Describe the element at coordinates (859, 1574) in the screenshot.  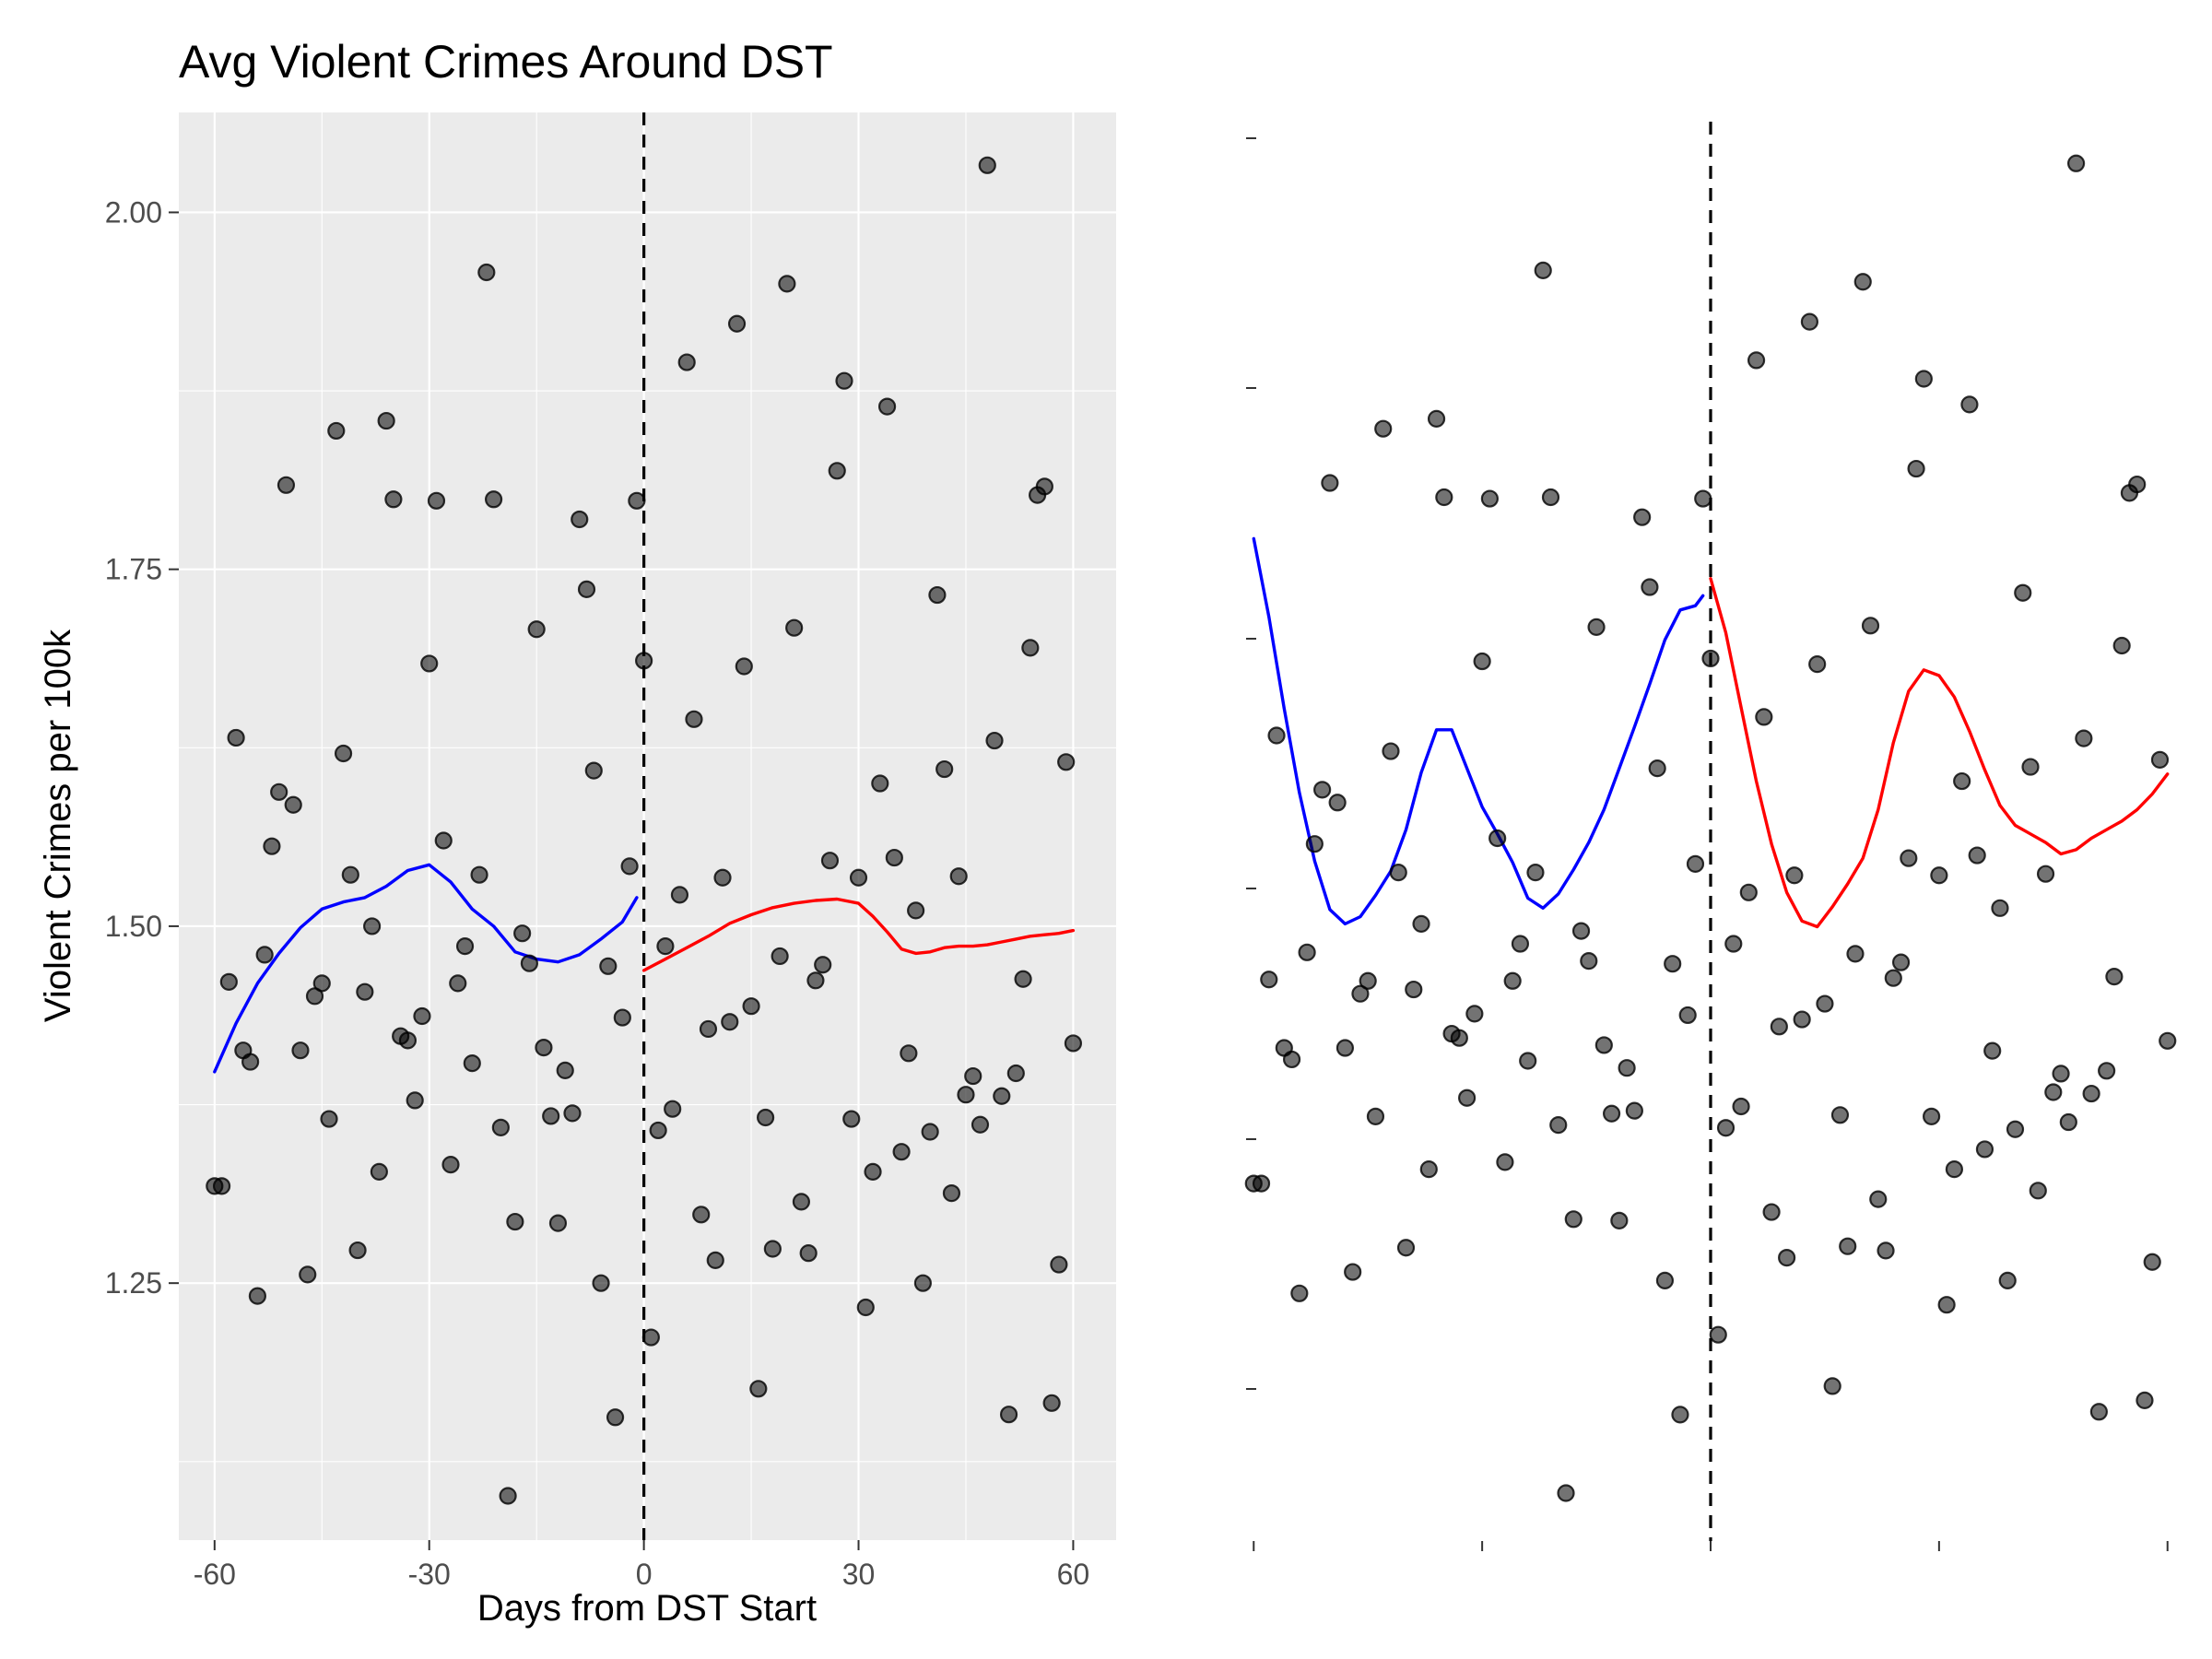
I see `x-tick-label: 30` at that location.